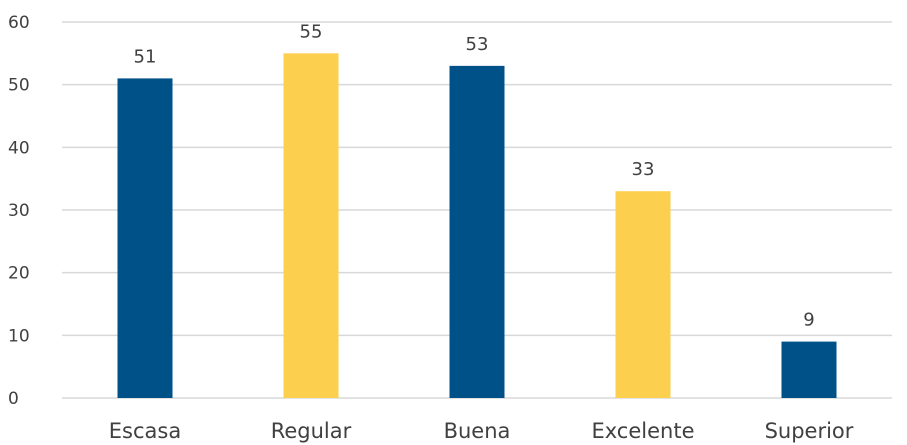  I want to click on y-tick-label: 50, so click(19, 86).